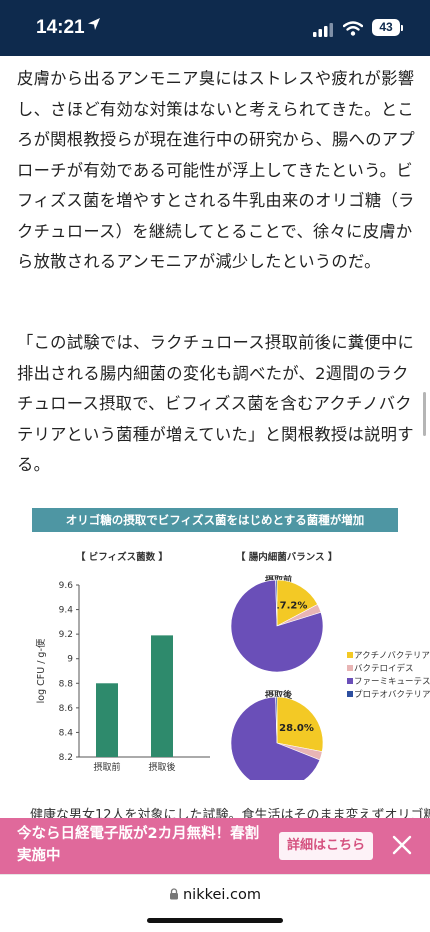 The width and height of the screenshot is (430, 932). Describe the element at coordinates (386, 27) in the screenshot. I see `battery-icon: 43` at that location.